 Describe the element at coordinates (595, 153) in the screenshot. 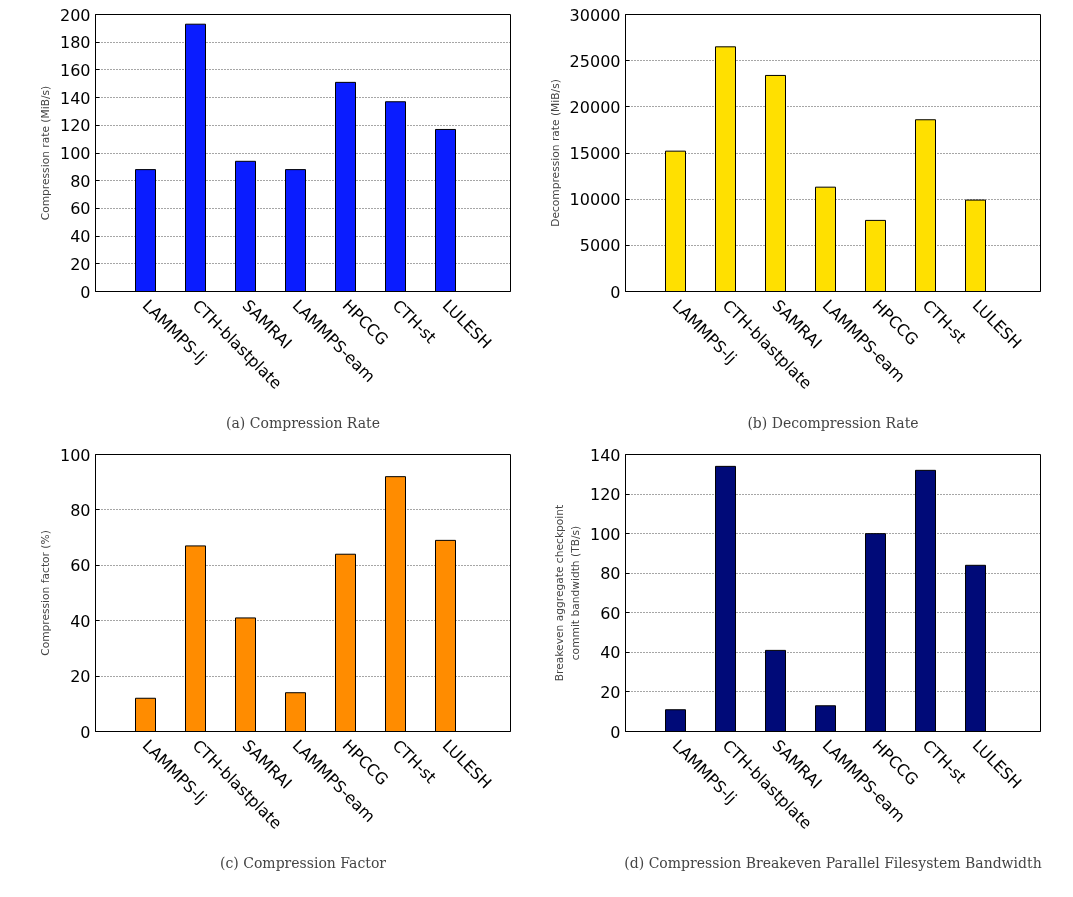

I see `y-tick-label: 15000` at that location.